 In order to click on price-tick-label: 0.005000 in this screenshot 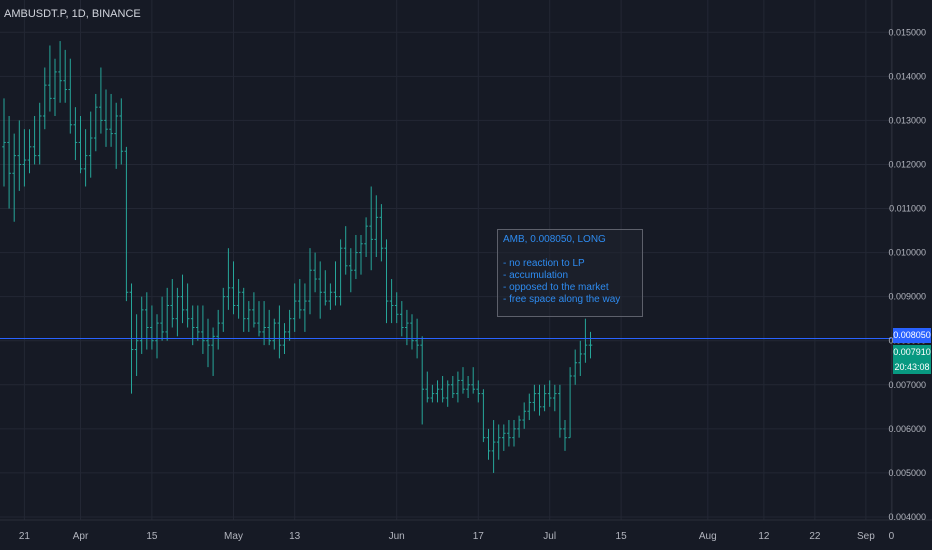, I will do `click(907, 473)`.